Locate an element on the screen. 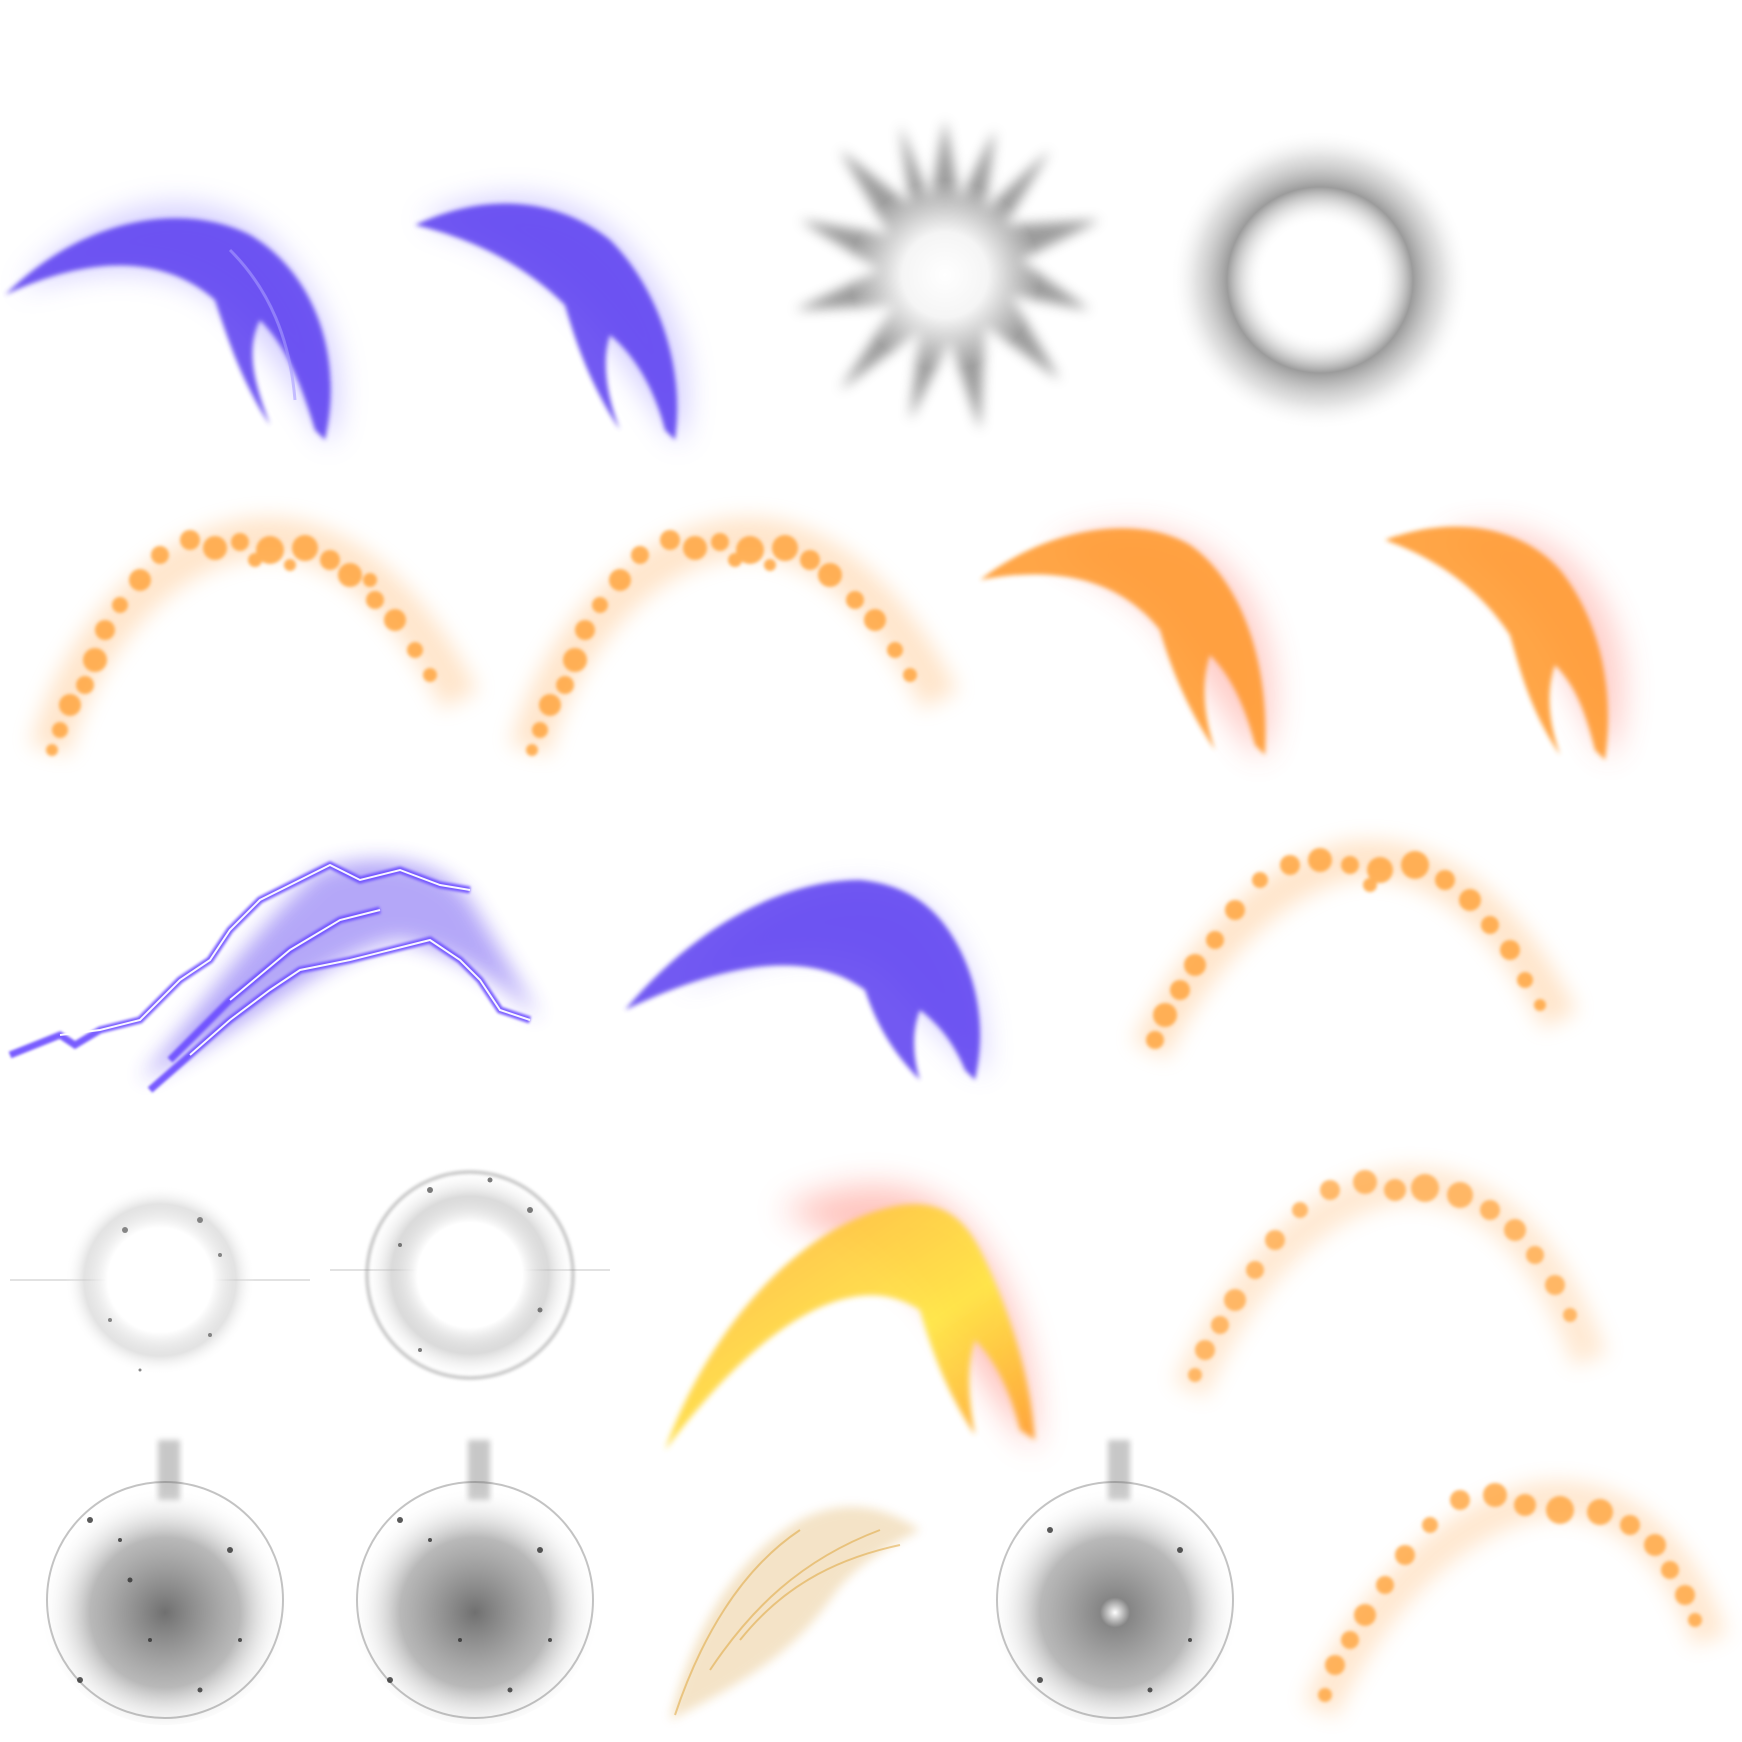 This screenshot has width=1742, height=1742. fire-arc is located at coordinates (875, 1315).